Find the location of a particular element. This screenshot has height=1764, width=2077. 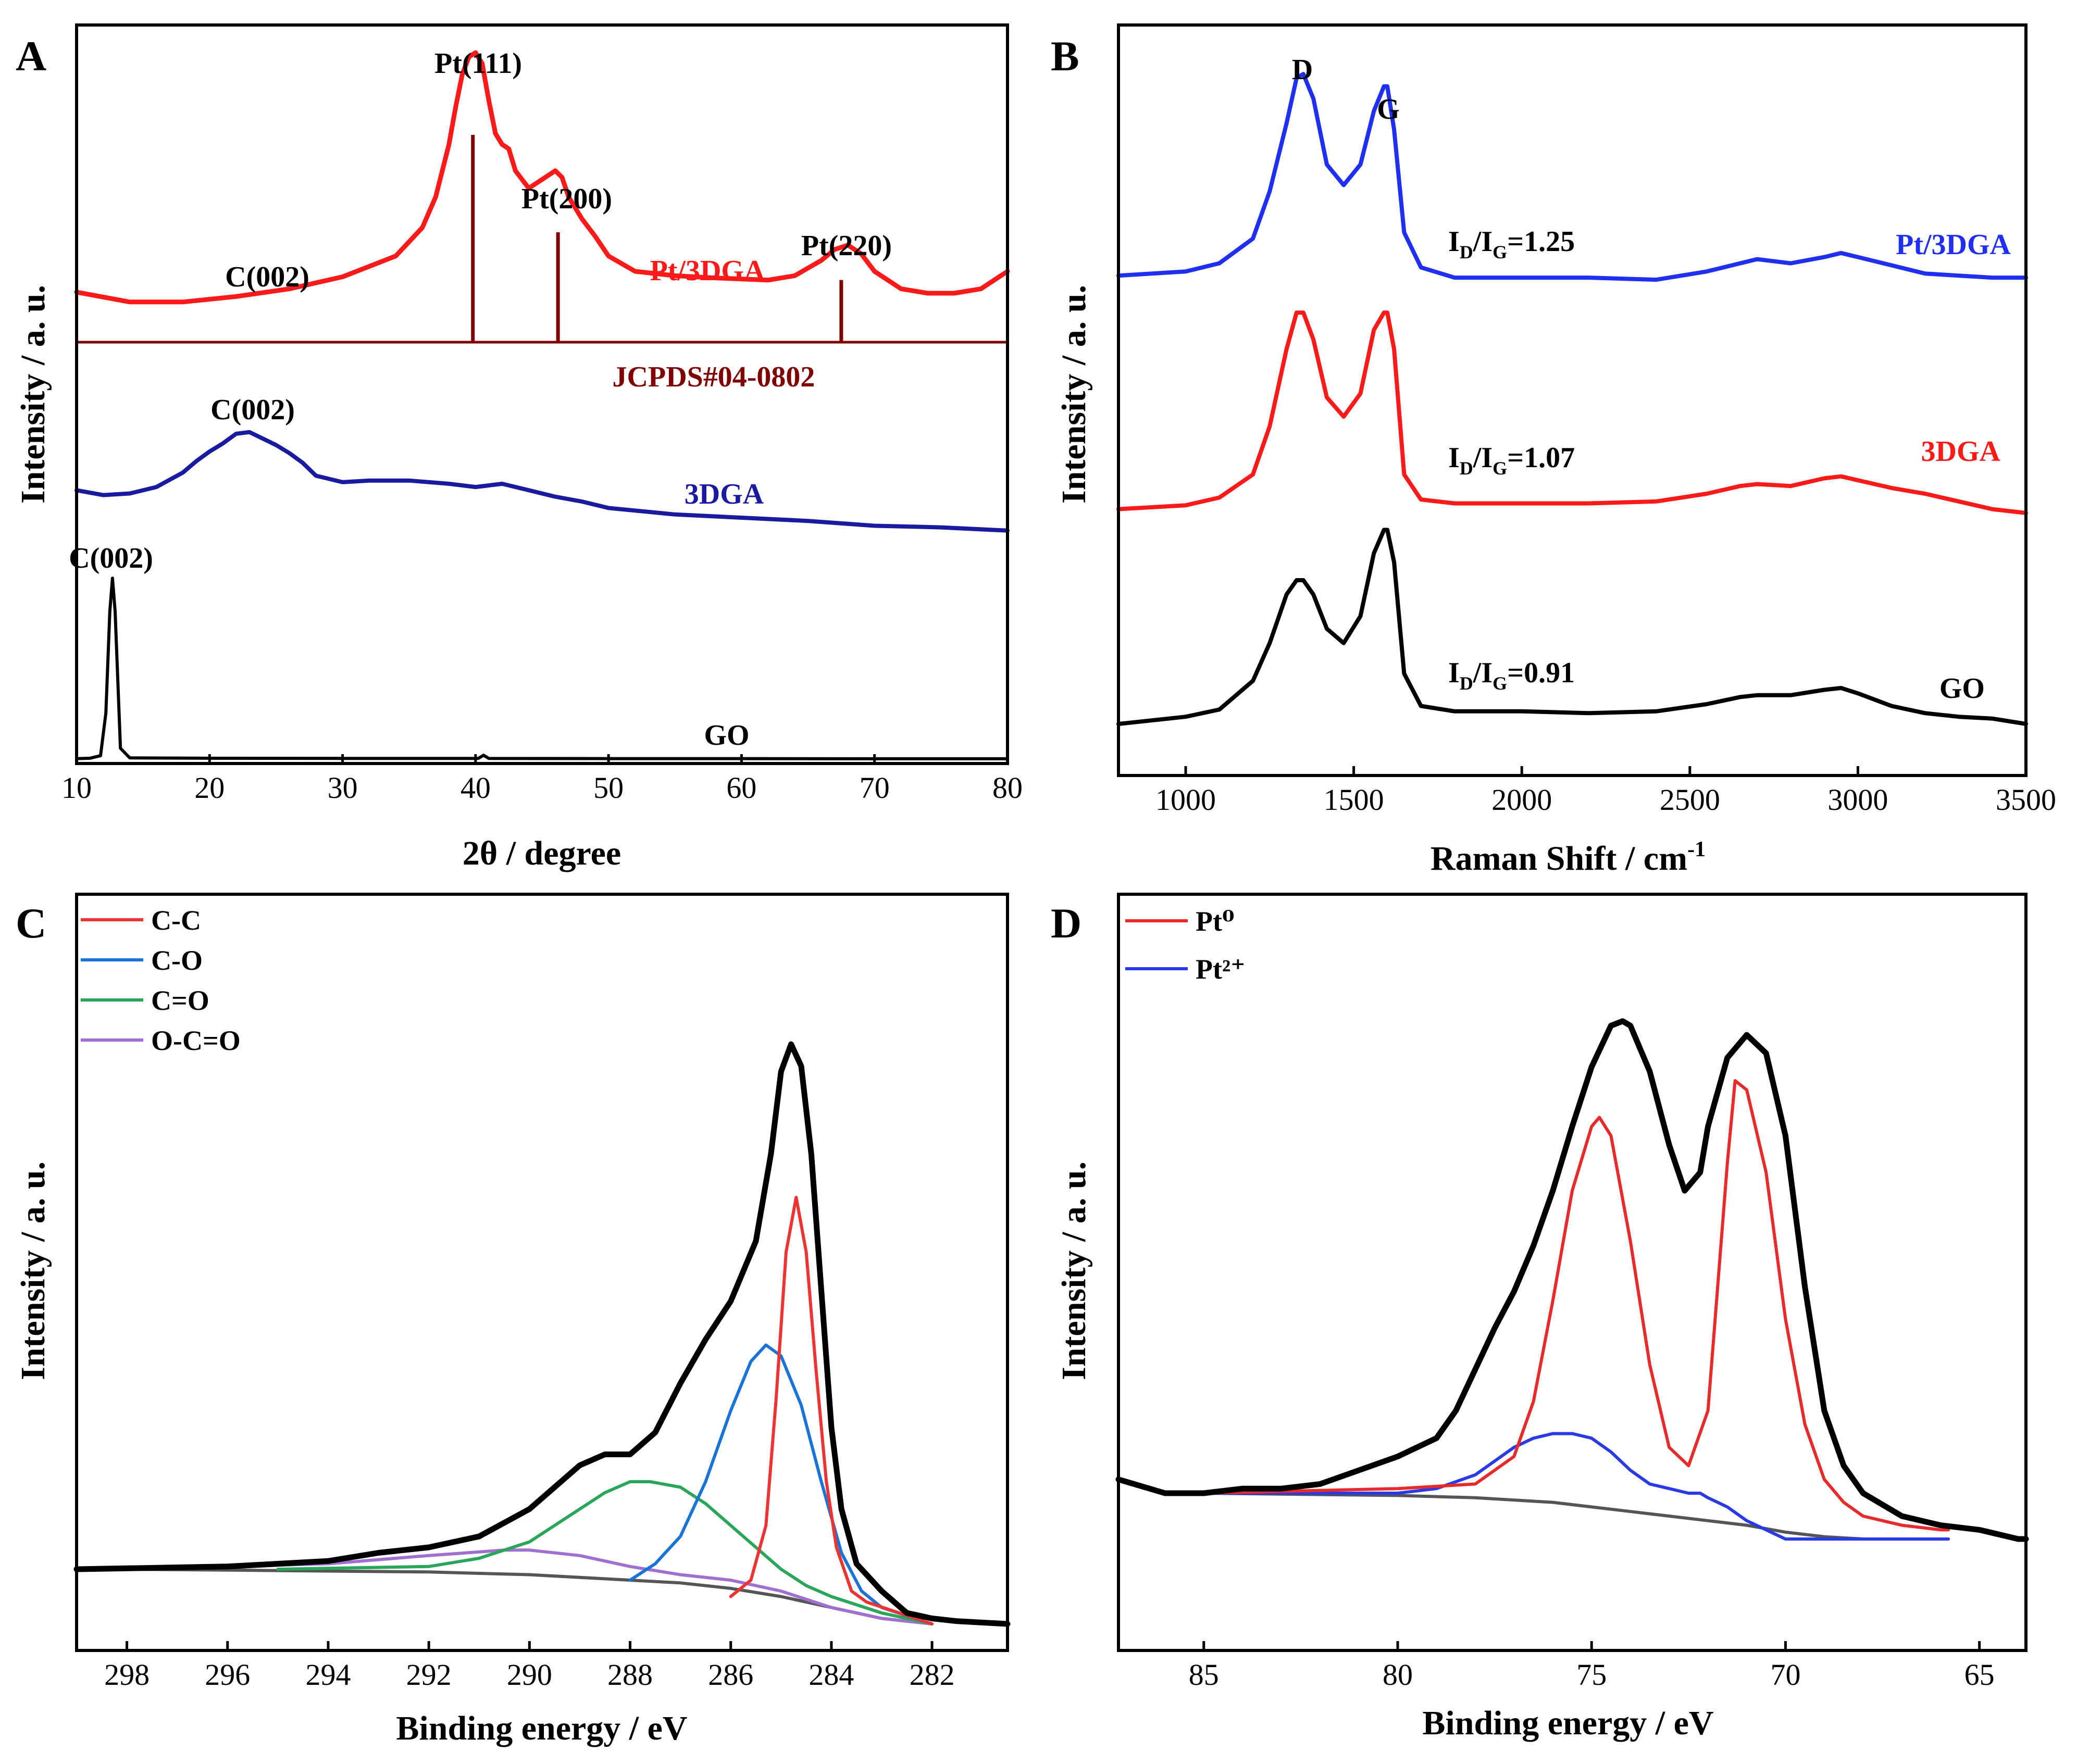

x-tick-label-b-3000: 3000 is located at coordinates (1857, 800).